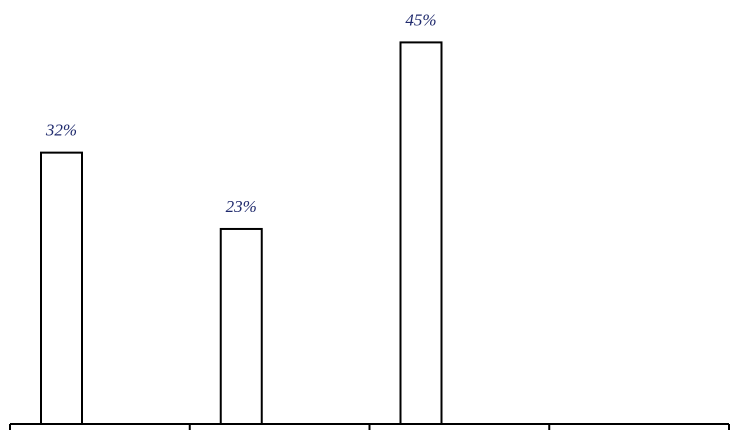 The image size is (731, 430). Describe the element at coordinates (241, 206) in the screenshot. I see `data-label: 23%` at that location.